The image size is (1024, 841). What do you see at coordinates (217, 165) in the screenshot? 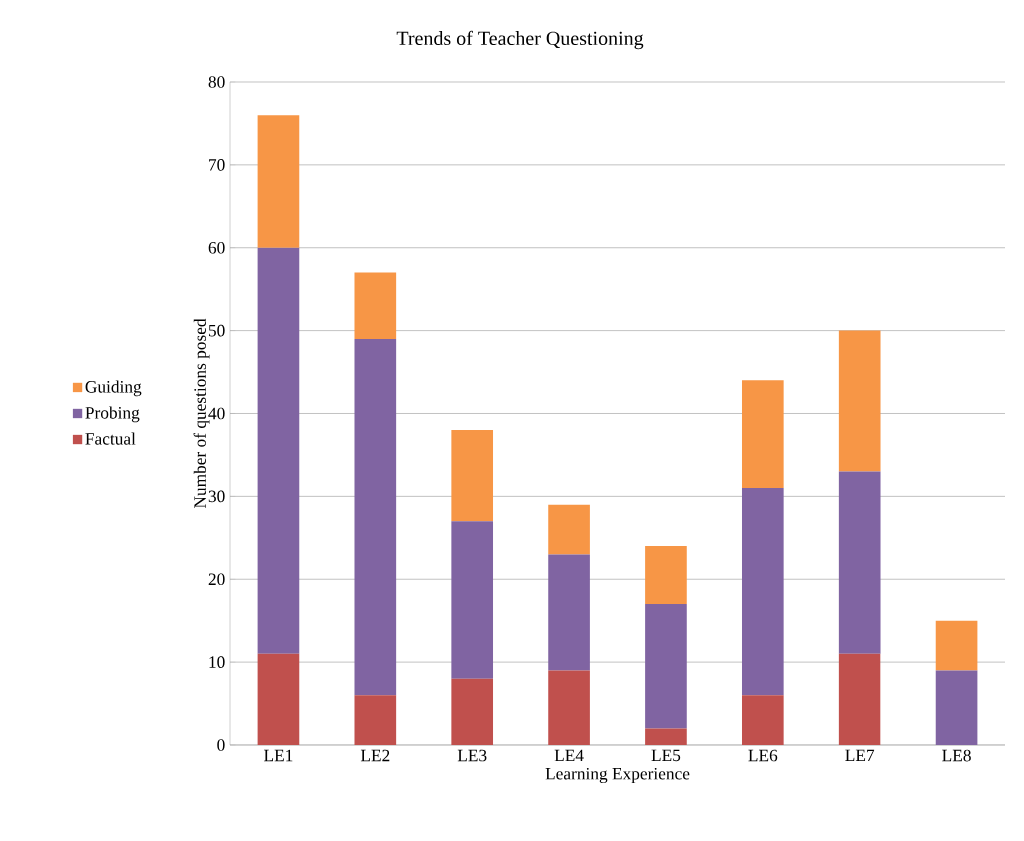
I see `y-tick-label: 70` at bounding box center [217, 165].